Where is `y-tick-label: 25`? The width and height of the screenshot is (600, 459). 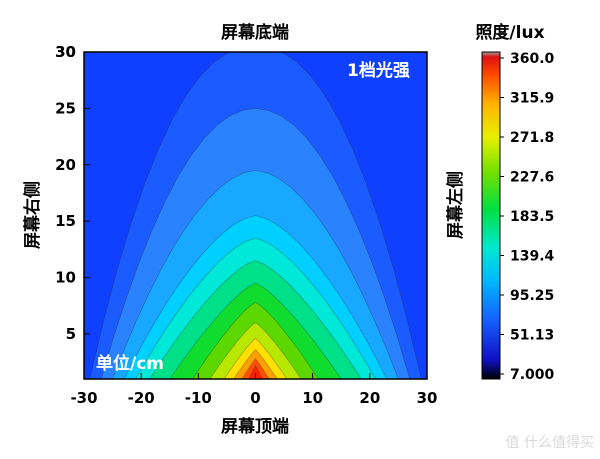 y-tick-label: 25 is located at coordinates (65, 108).